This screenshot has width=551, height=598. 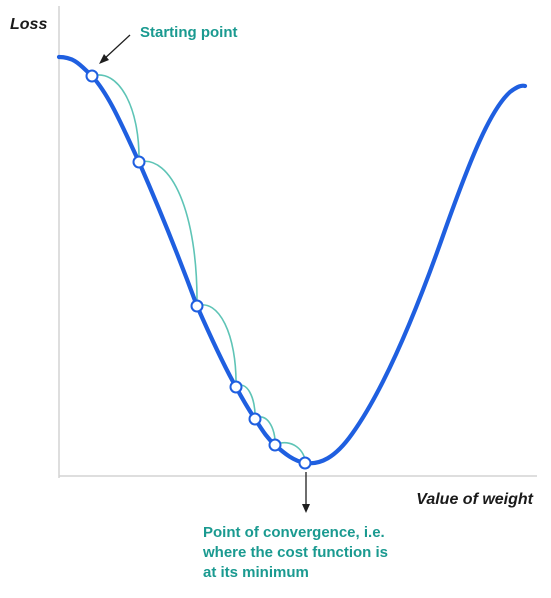 What do you see at coordinates (294, 532) in the screenshot?
I see `convergence-label-line: Point of convergence, i.e.` at bounding box center [294, 532].